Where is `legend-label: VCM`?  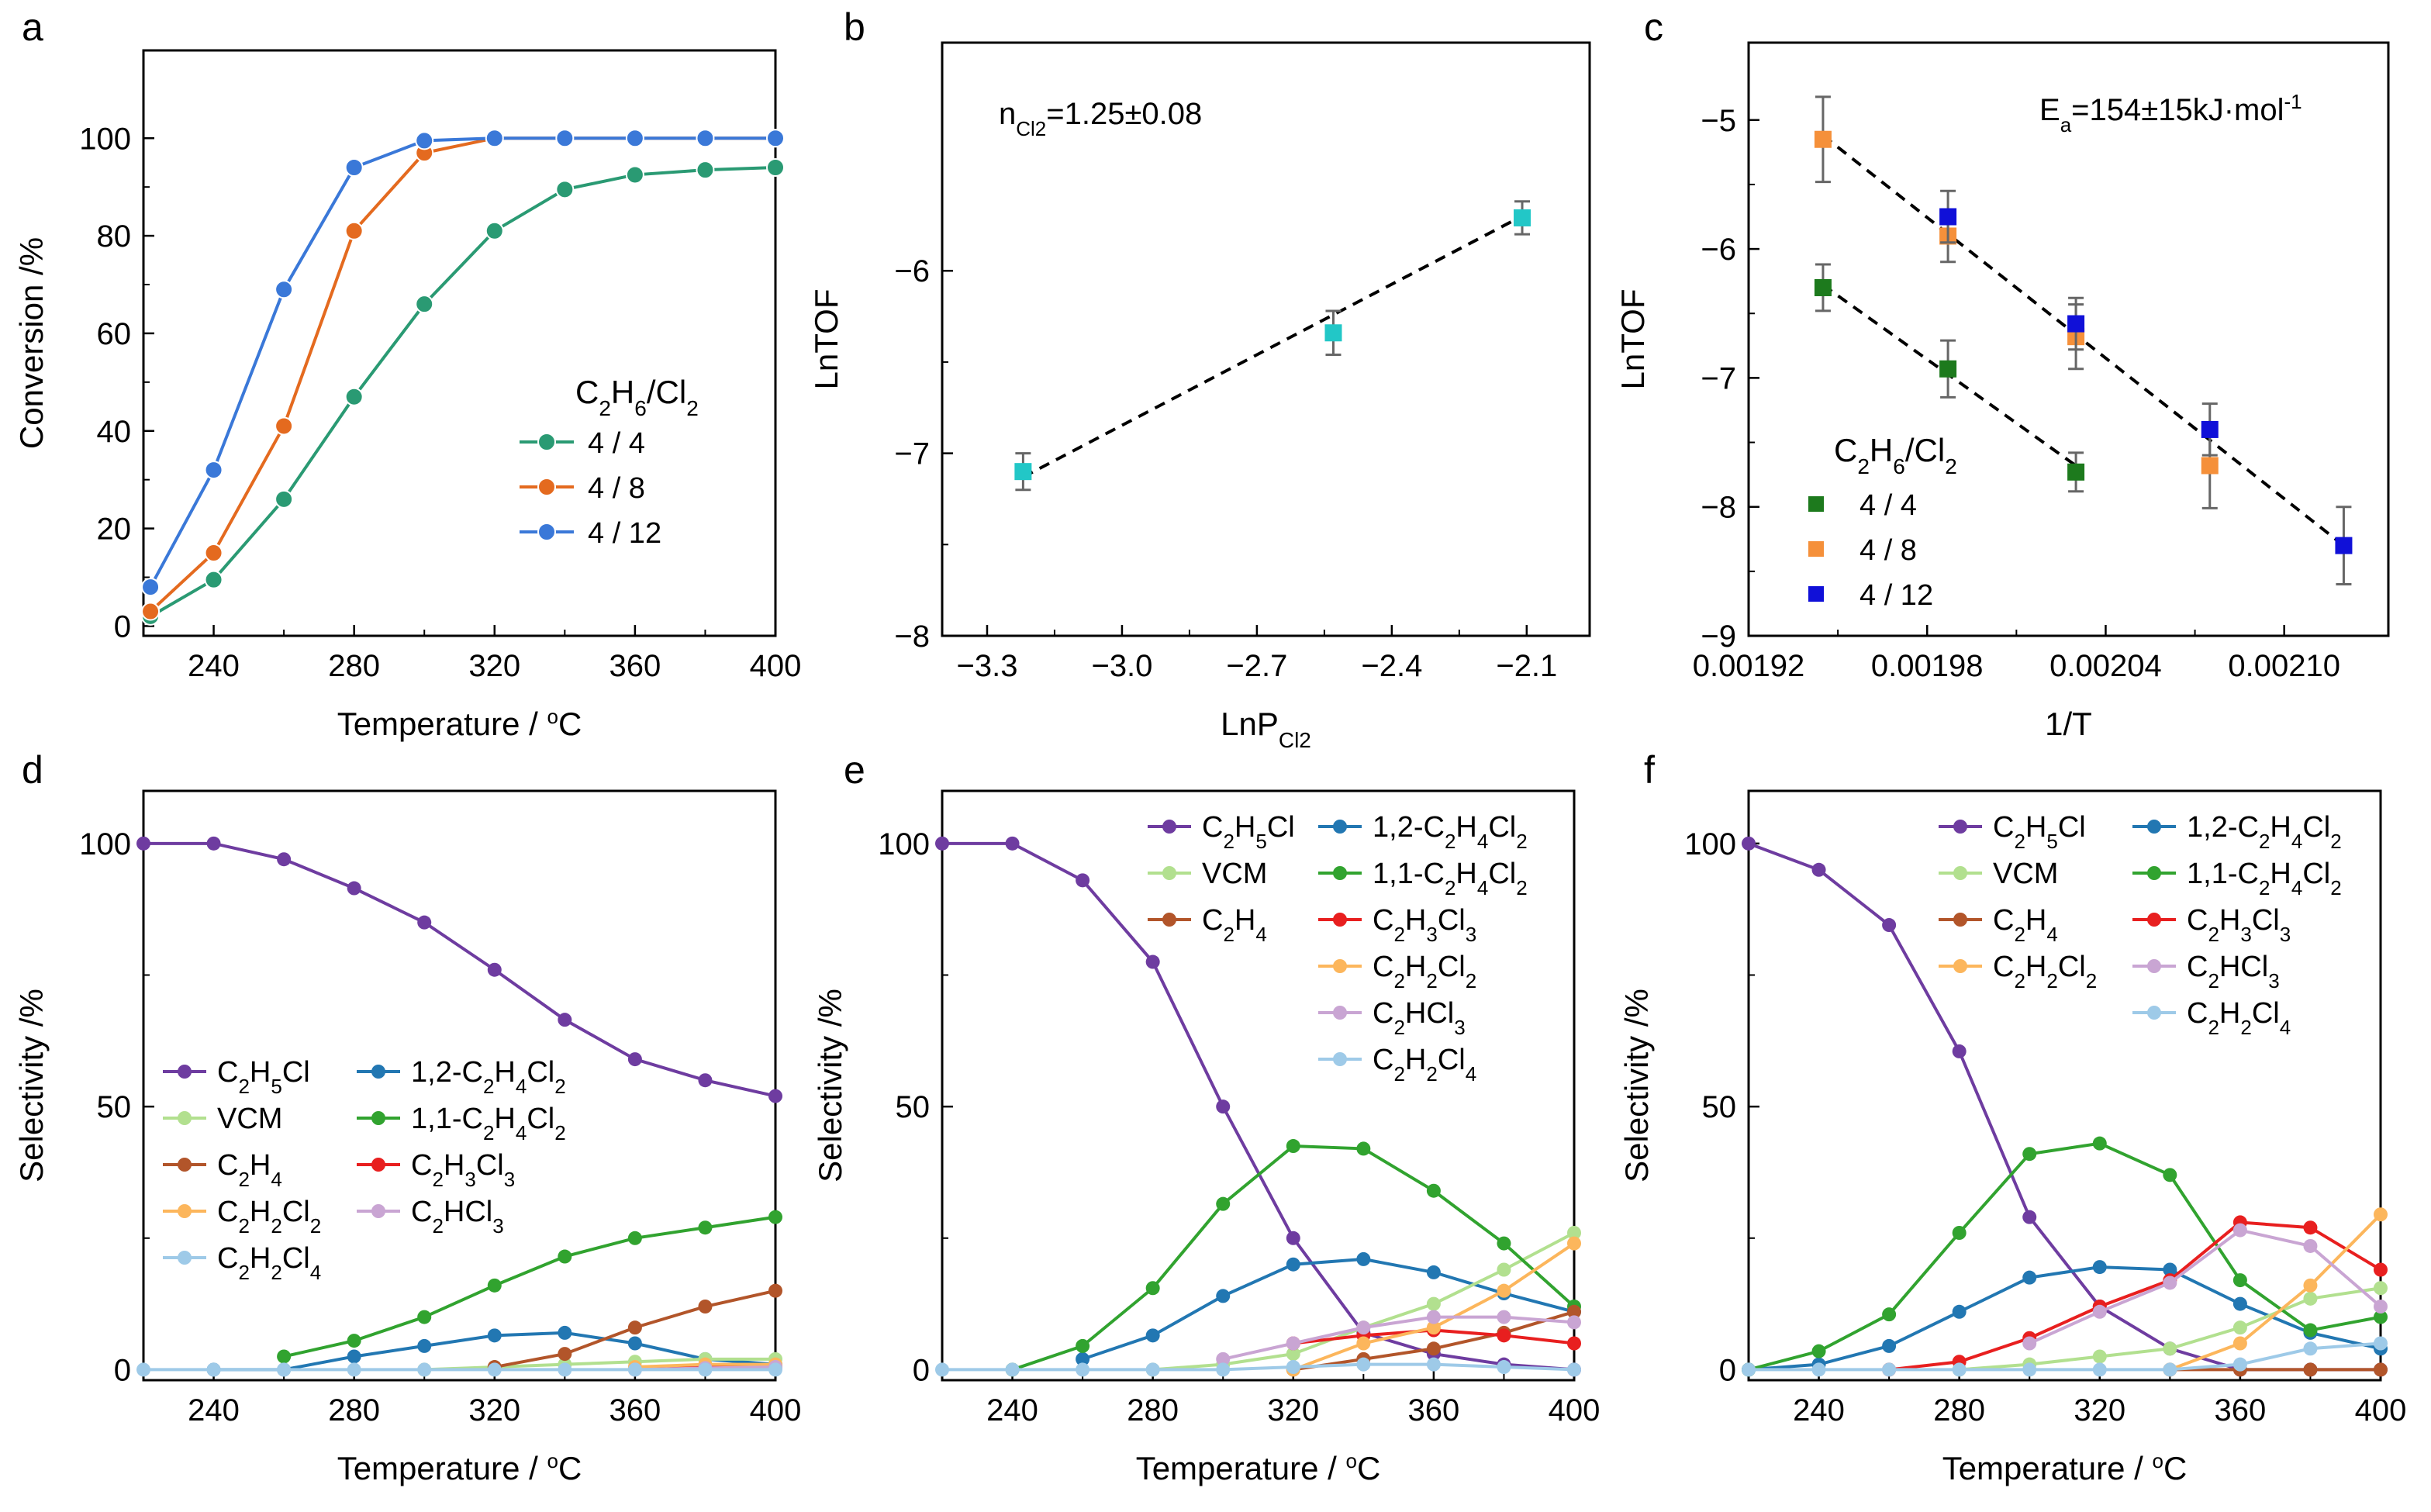
legend-label: VCM is located at coordinates (249, 1119).